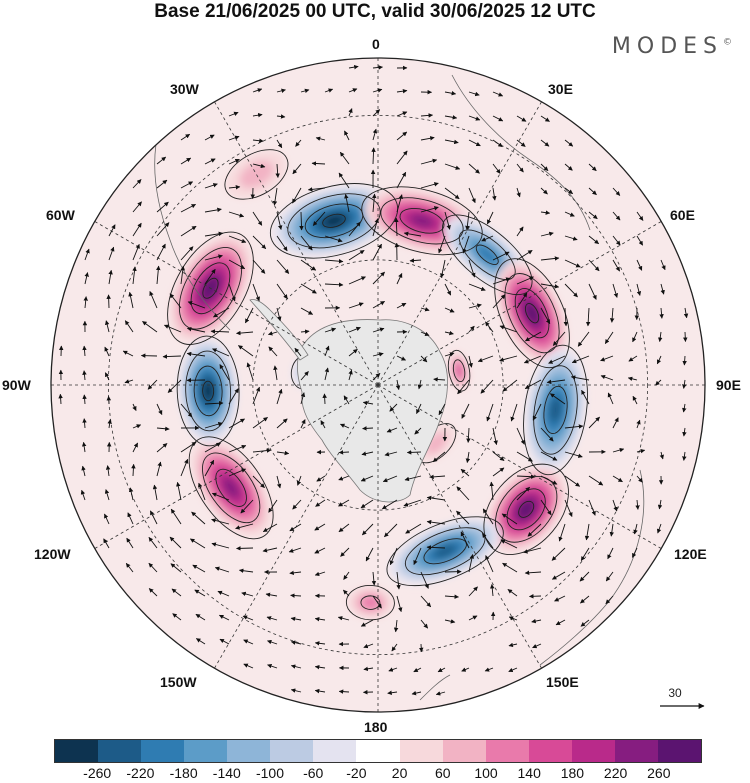 The image size is (750, 783). I want to click on colorbar-tick-label: 60, so click(443, 773).